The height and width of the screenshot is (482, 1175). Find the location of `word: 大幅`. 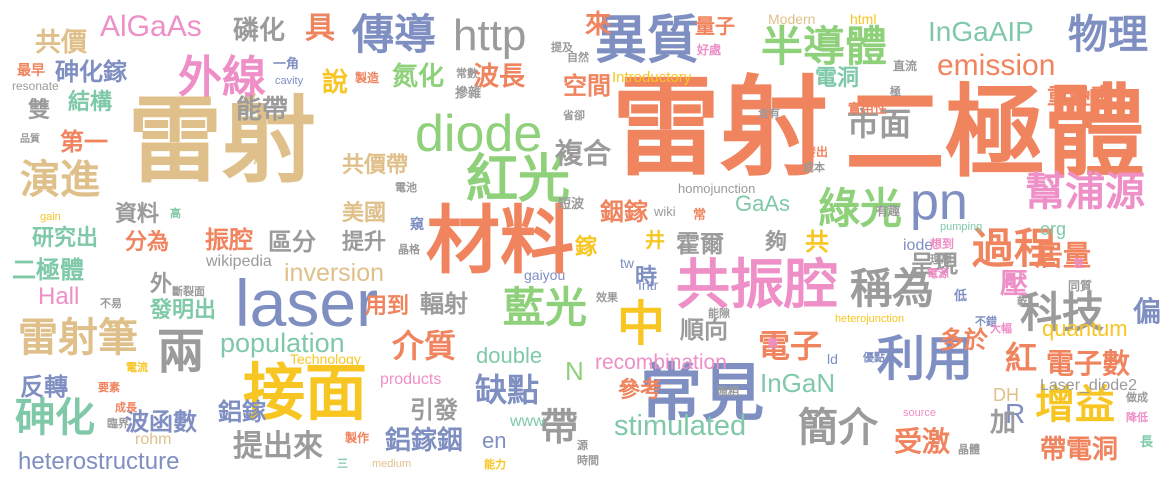

word: 大幅 is located at coordinates (1001, 328).